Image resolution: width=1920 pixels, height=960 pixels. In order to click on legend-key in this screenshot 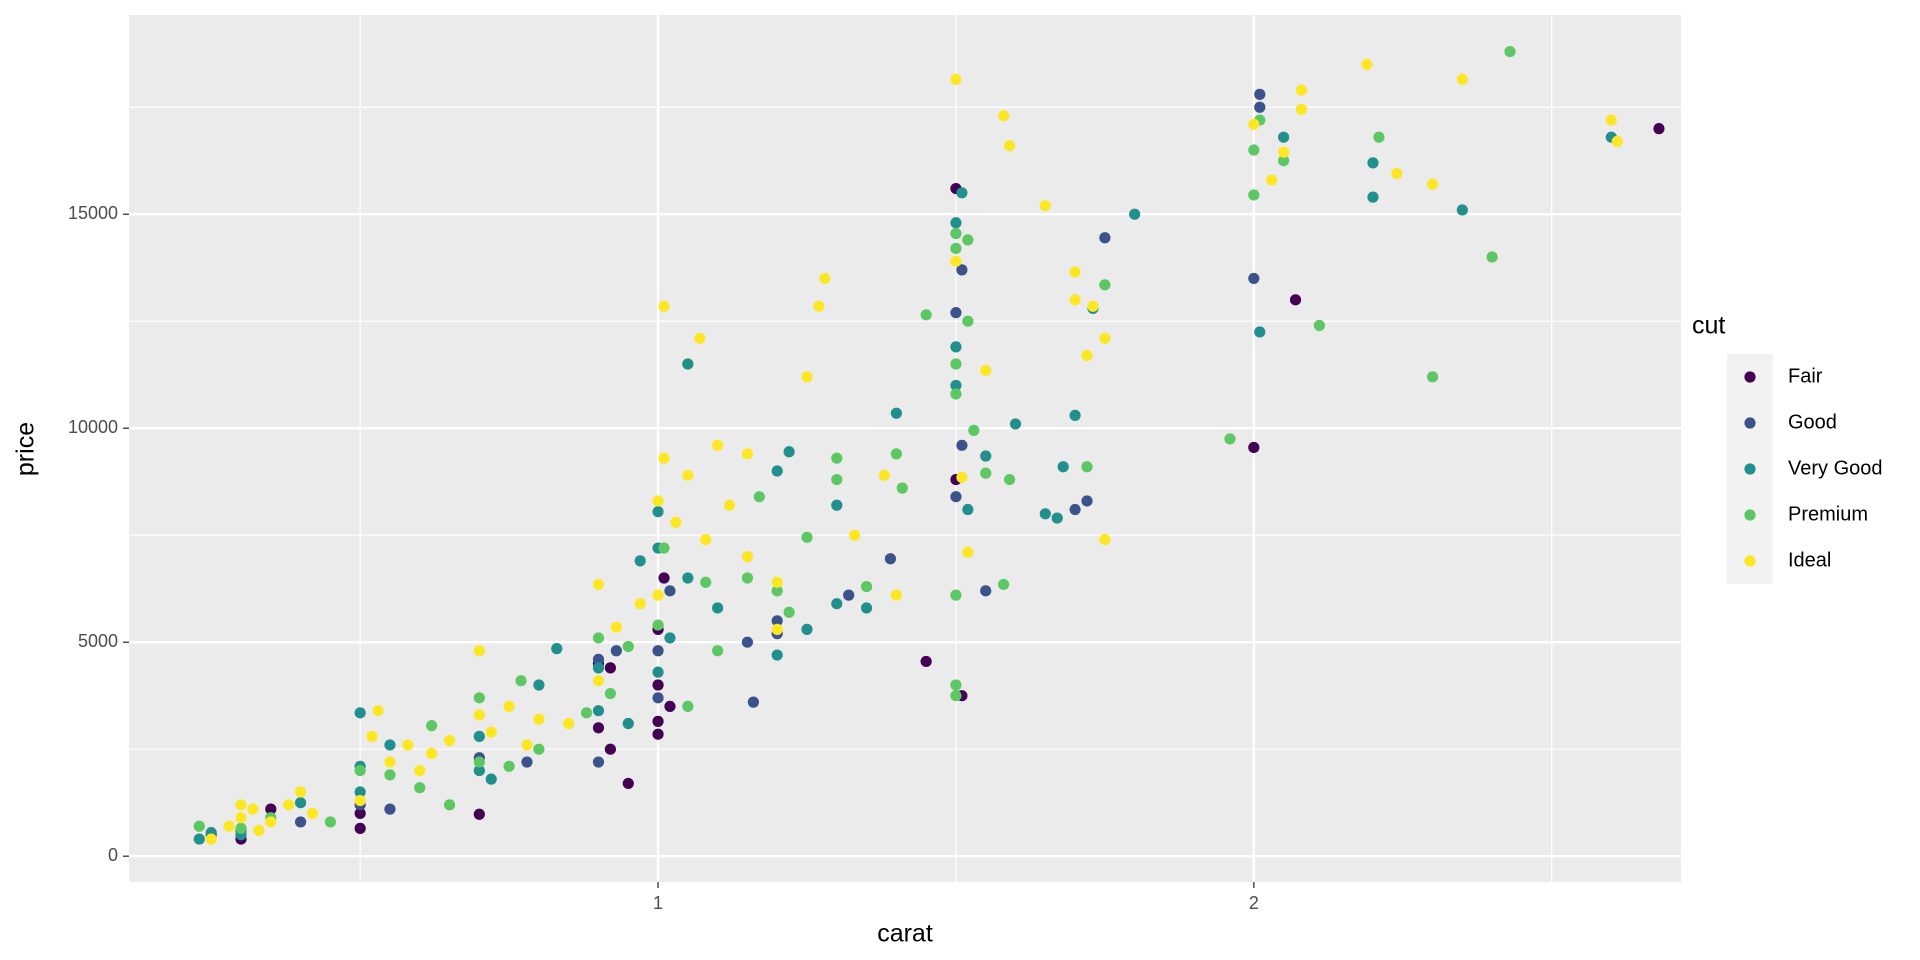, I will do `click(1750, 377)`.